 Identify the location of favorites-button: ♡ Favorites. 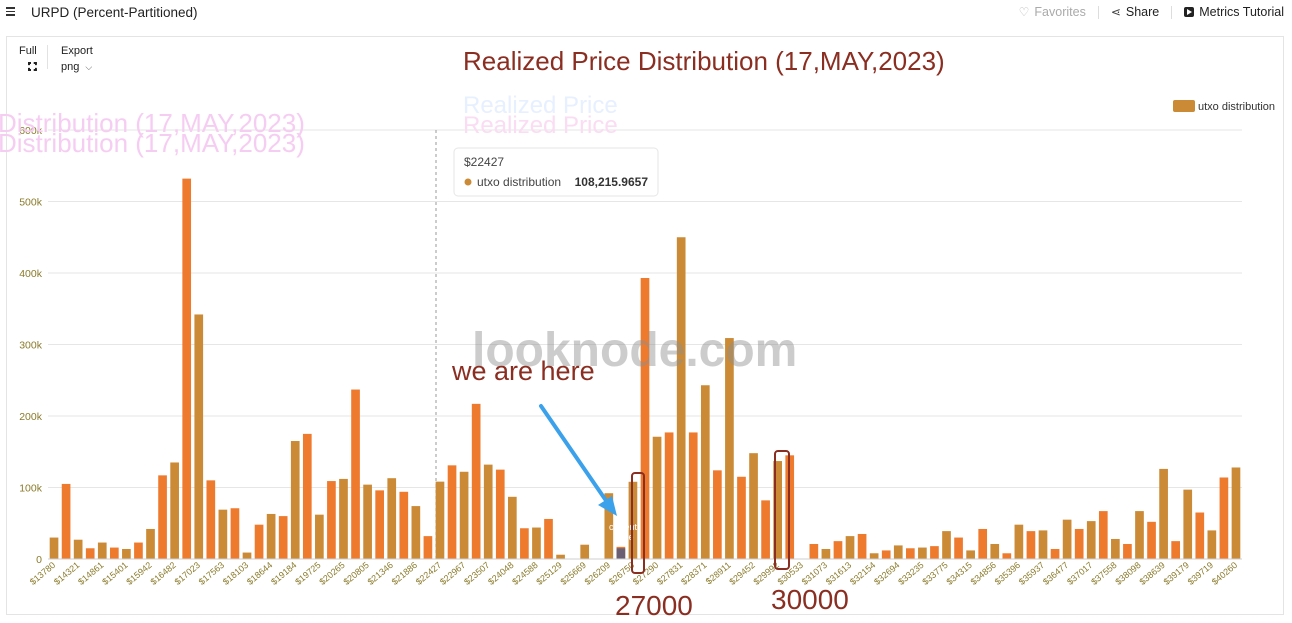
(1052, 12).